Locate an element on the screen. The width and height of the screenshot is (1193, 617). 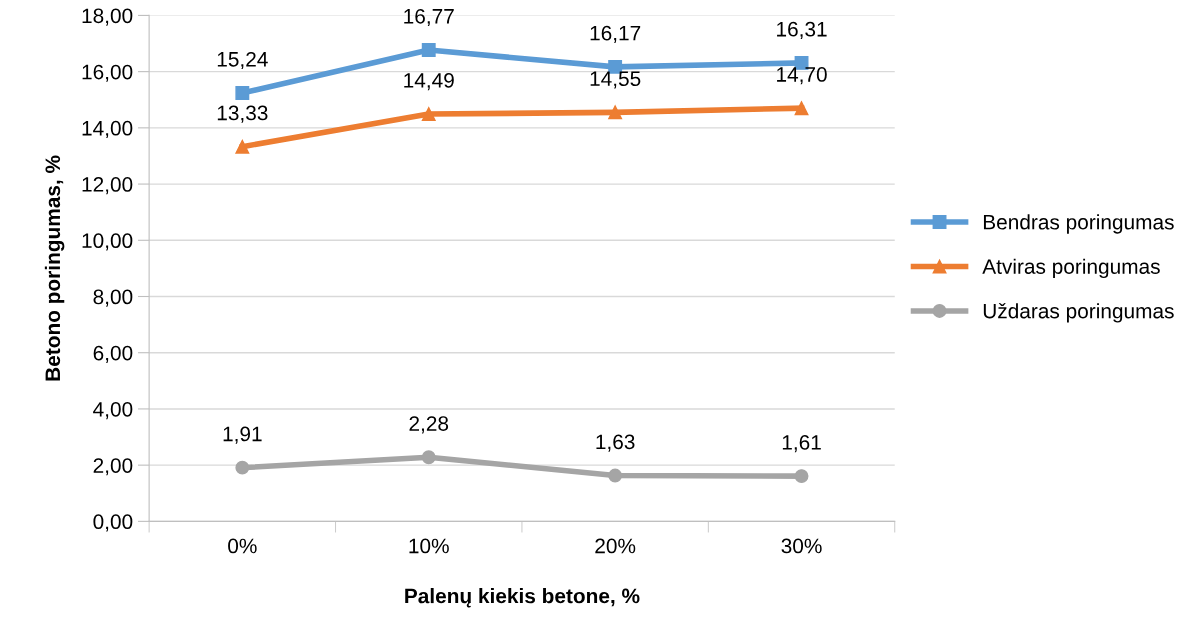
data-label: 16,17 is located at coordinates (615, 34).